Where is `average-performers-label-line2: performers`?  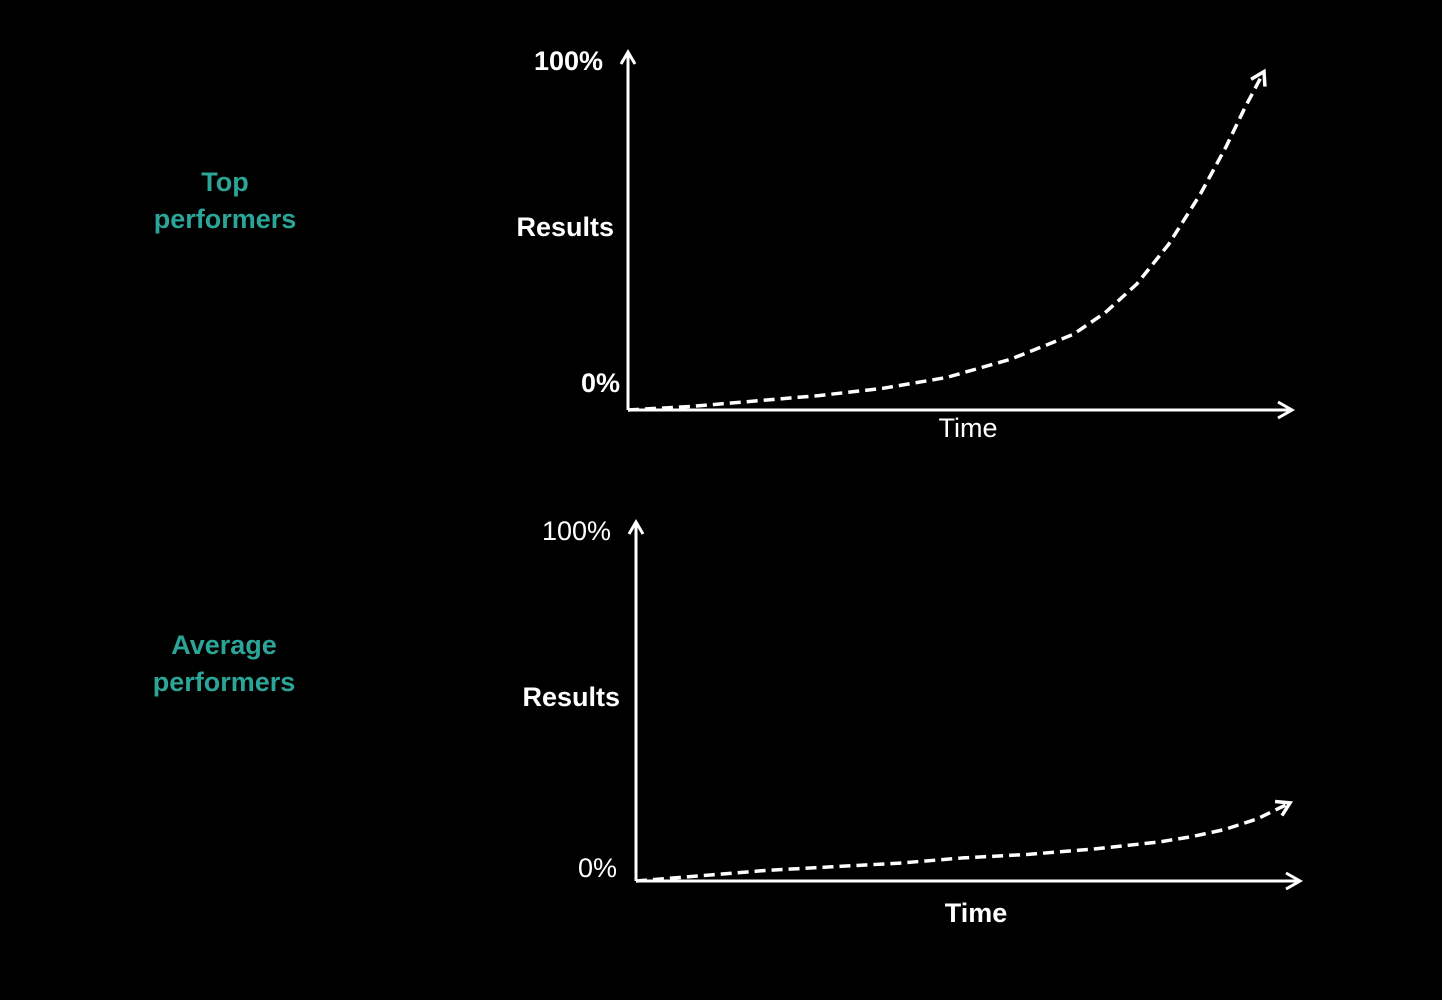 average-performers-label-line2: performers is located at coordinates (224, 682).